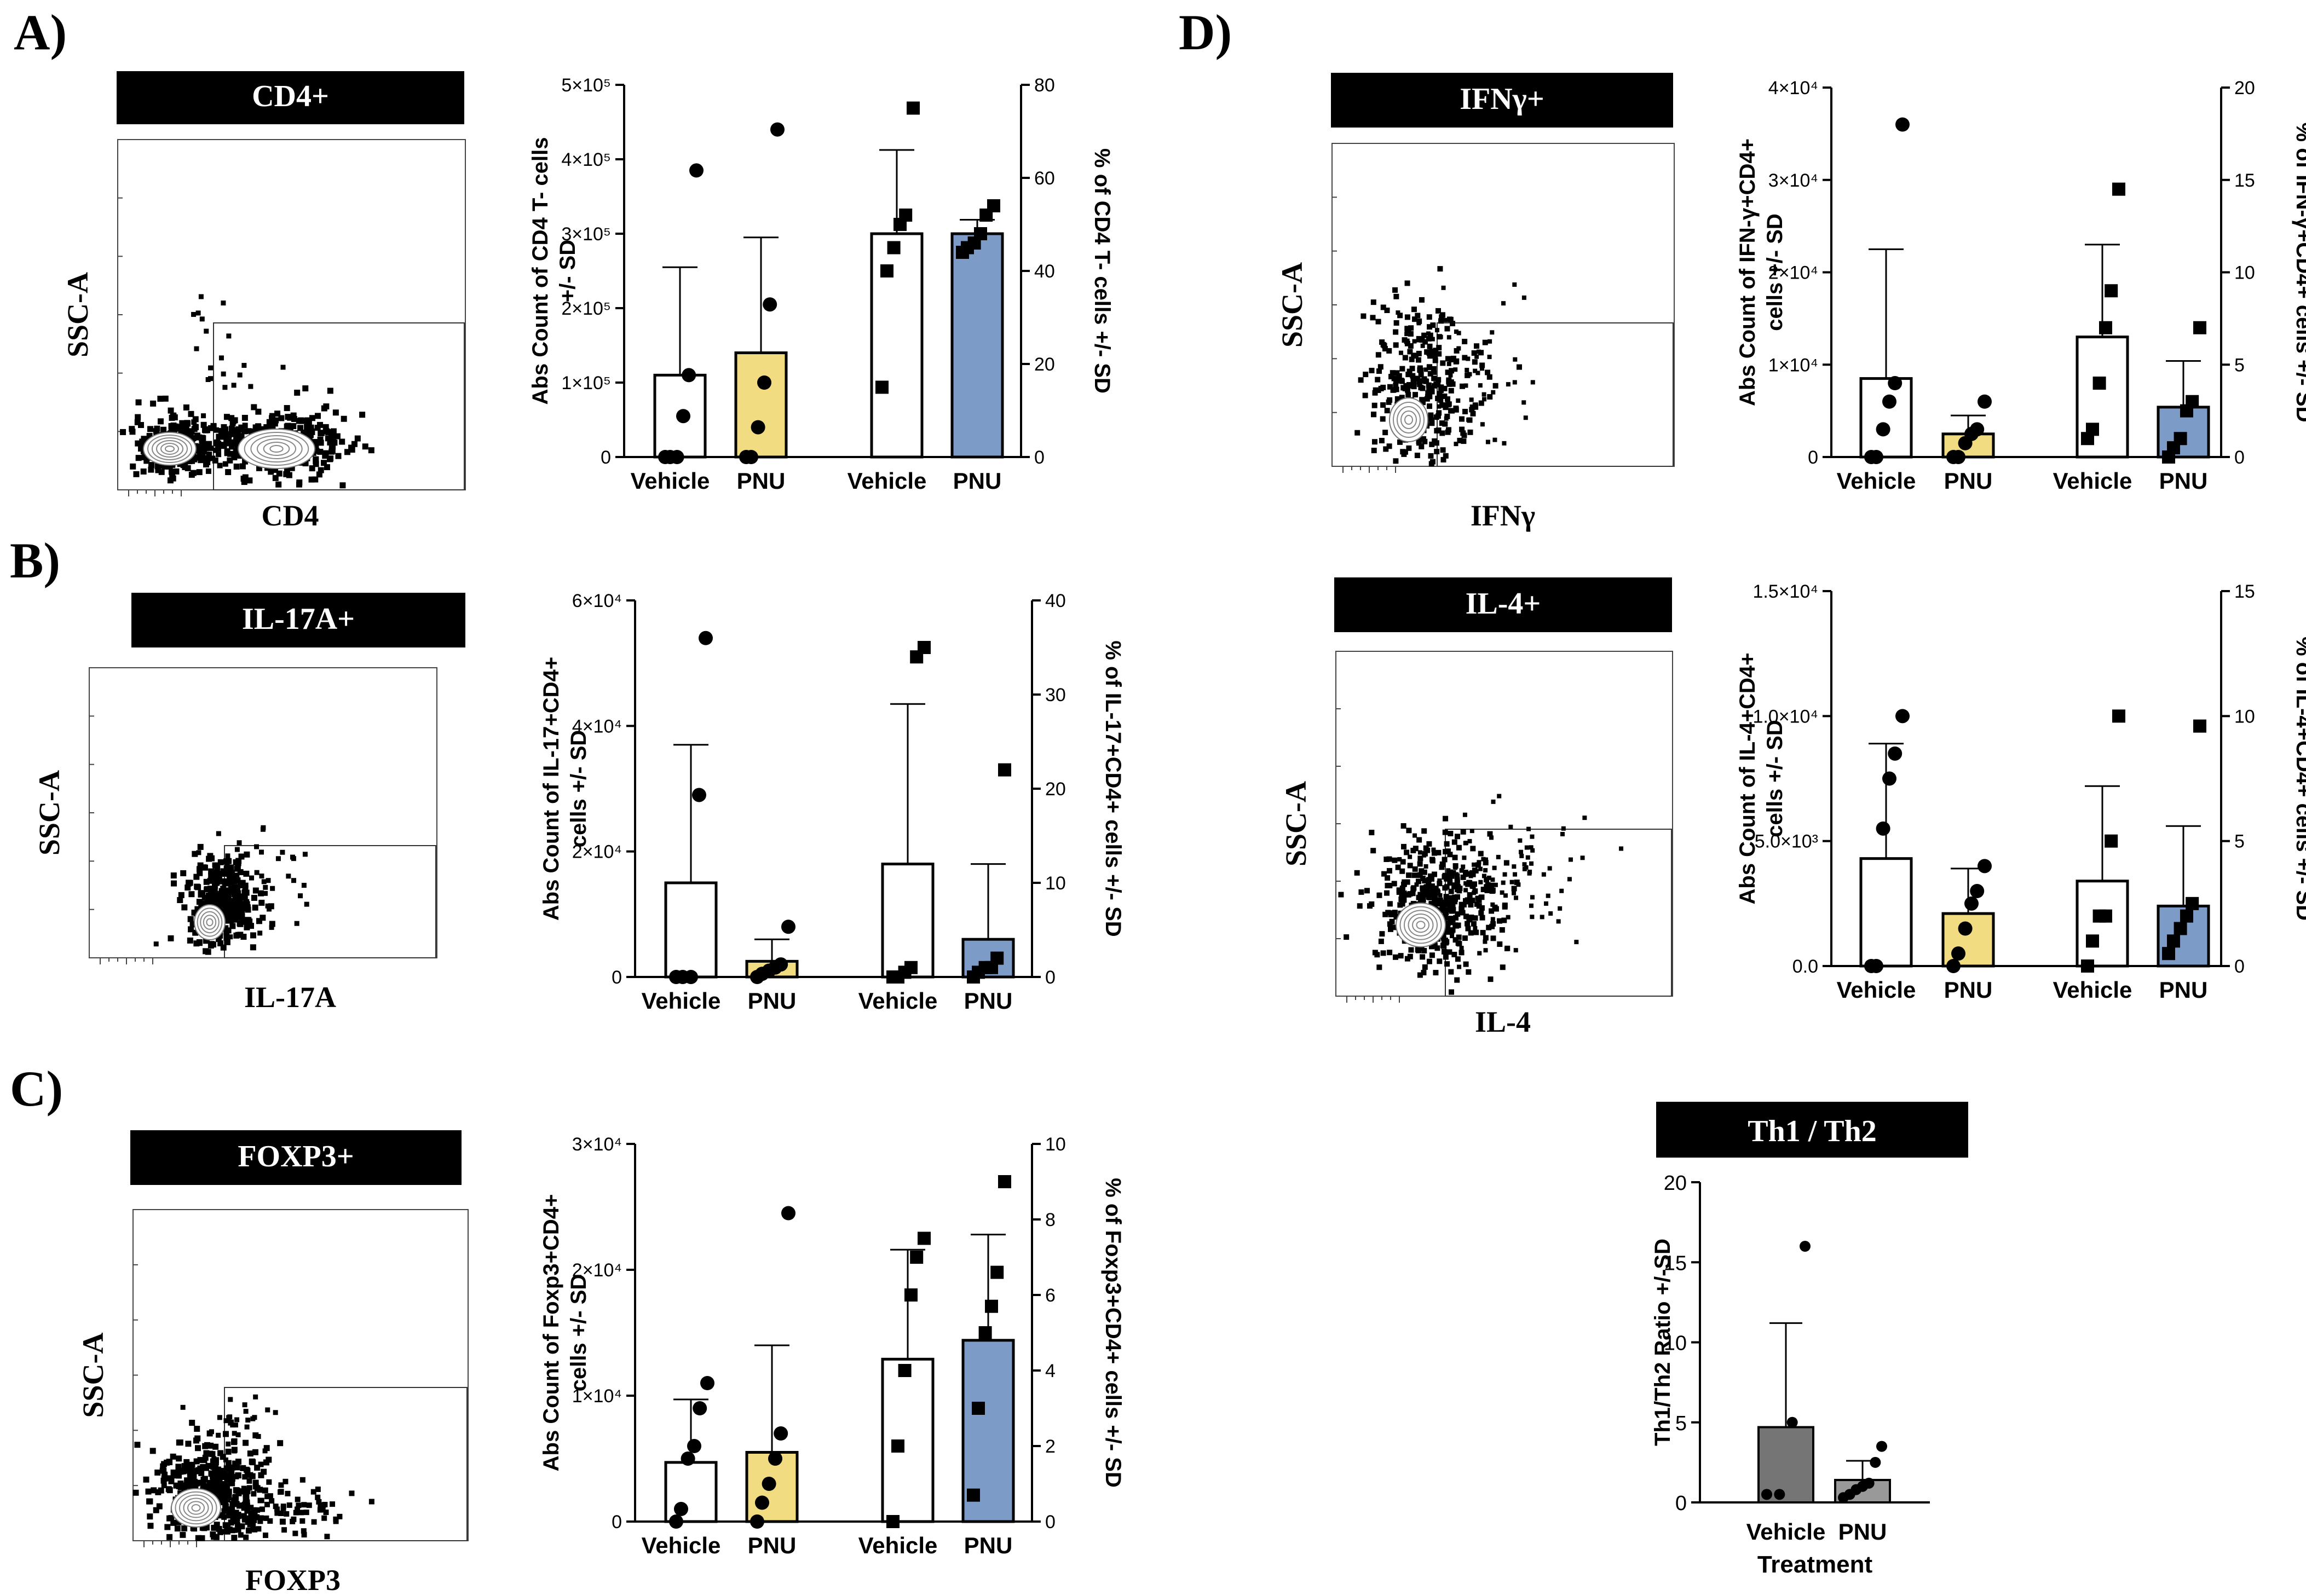 Image resolution: width=2306 pixels, height=1596 pixels. What do you see at coordinates (597, 852) in the screenshot?
I see `left-tick-label: 2×10⁴` at bounding box center [597, 852].